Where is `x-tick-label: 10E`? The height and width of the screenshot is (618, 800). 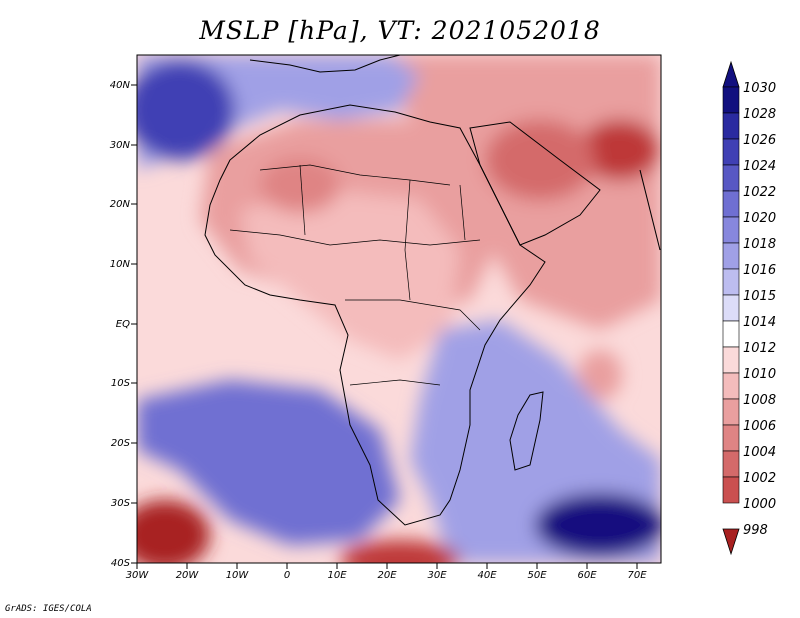 x-tick-label: 10E is located at coordinates (337, 575).